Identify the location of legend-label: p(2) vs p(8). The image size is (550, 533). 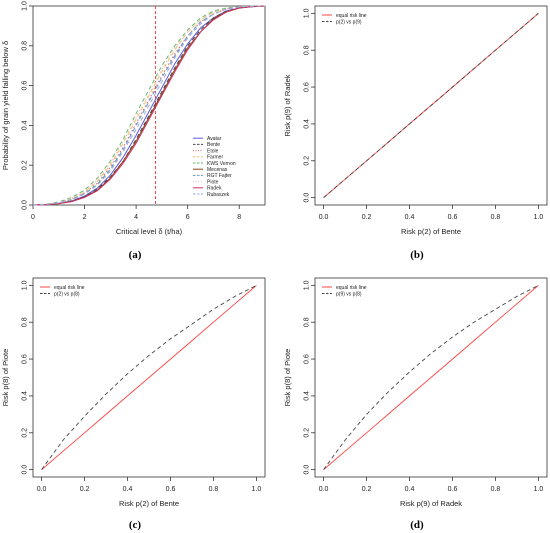
(67, 294).